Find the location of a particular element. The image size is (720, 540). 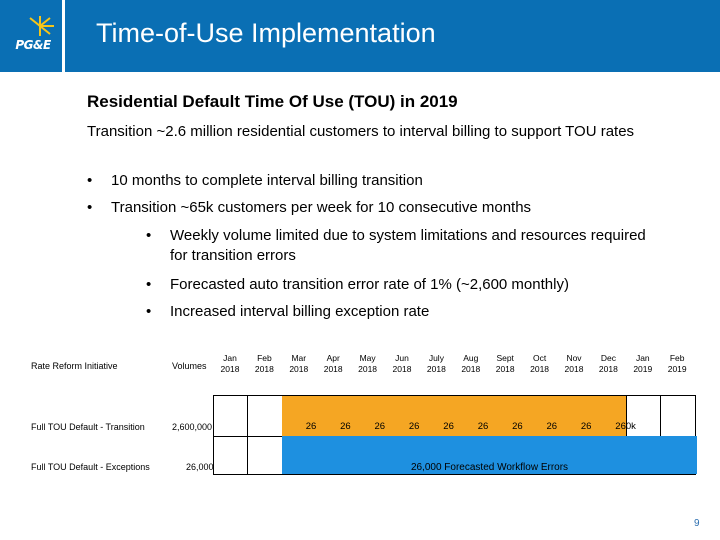

month-header: Aug 2018 is located at coordinates (471, 364).